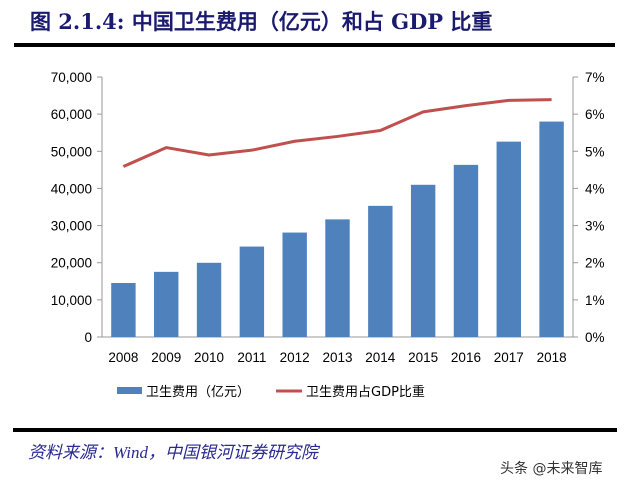 This screenshot has height=487, width=633. Describe the element at coordinates (380, 271) in the screenshot. I see `bar-2014` at that location.